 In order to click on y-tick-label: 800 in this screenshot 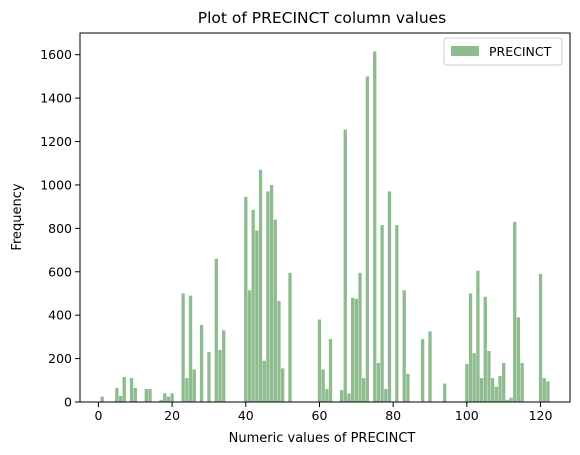, I will do `click(60, 228)`.